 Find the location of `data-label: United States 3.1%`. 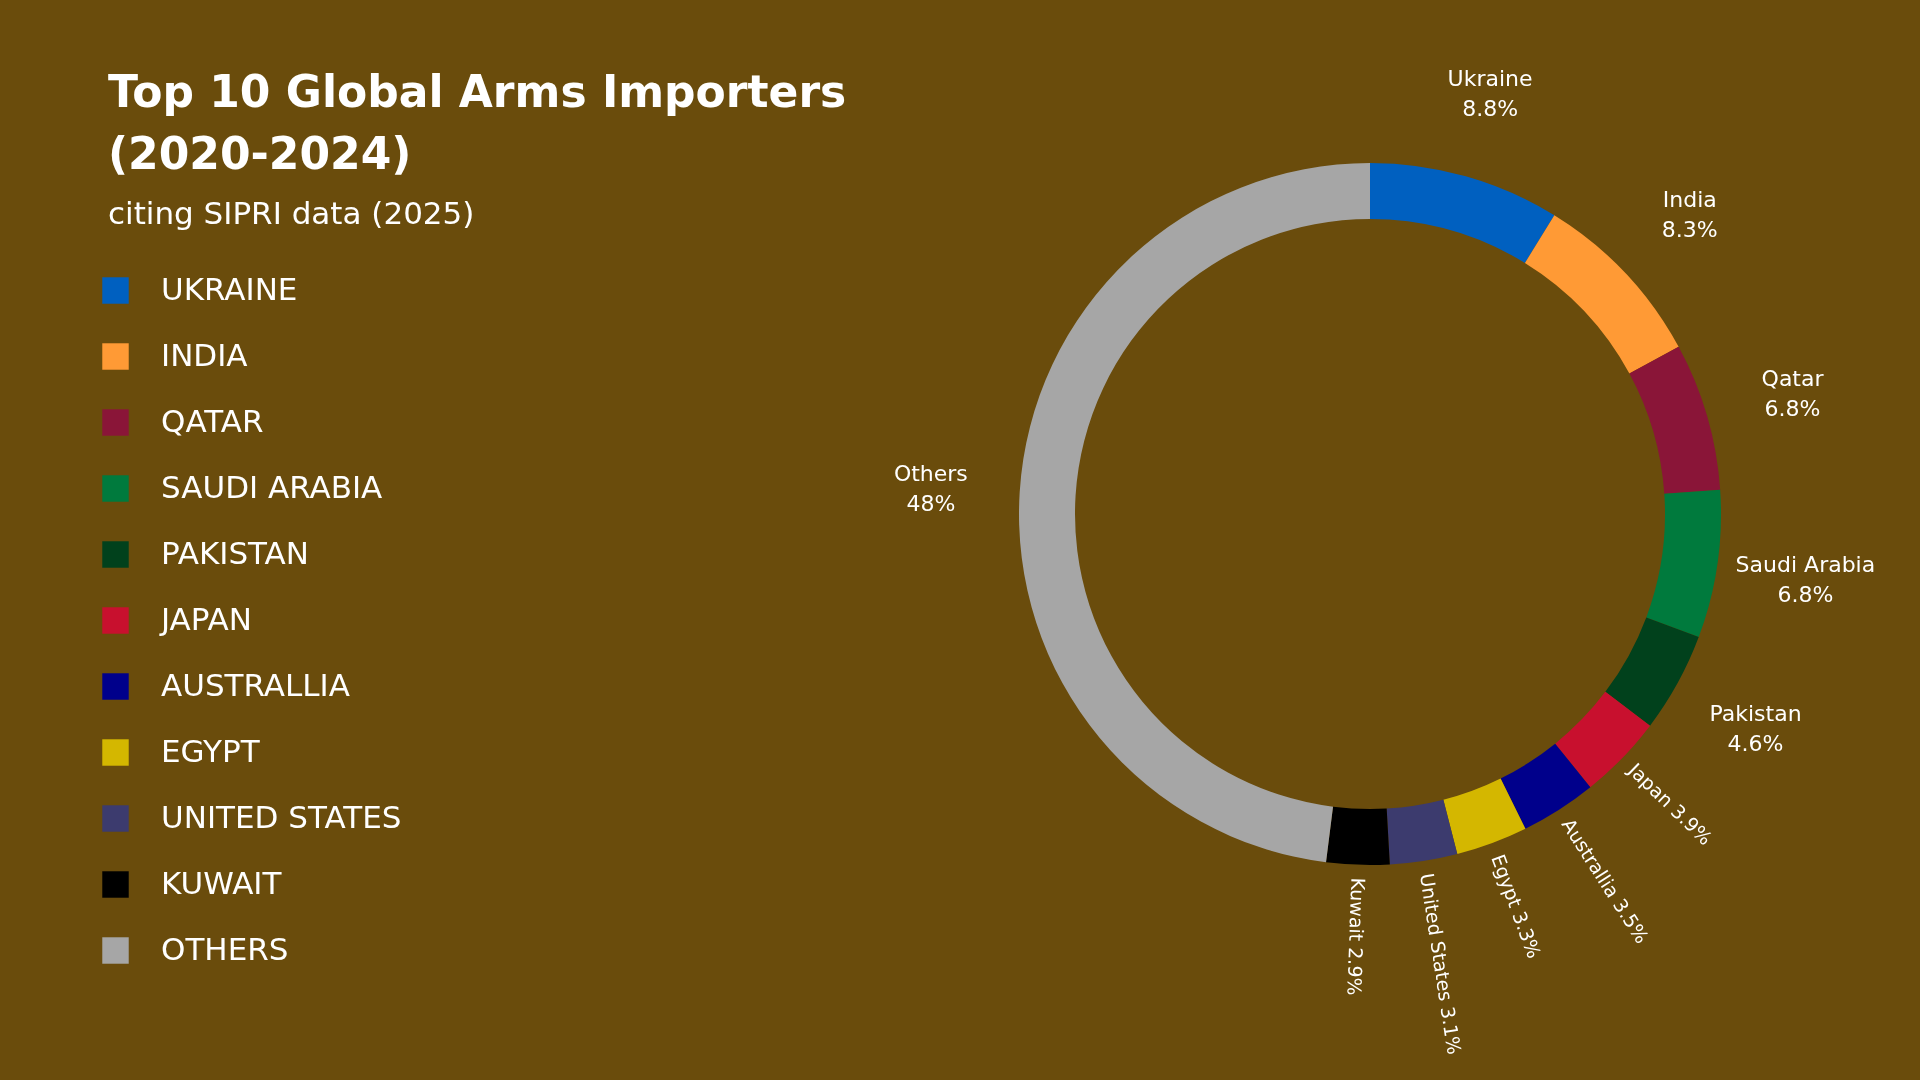

data-label: United States 3.1% is located at coordinates (1440, 964).